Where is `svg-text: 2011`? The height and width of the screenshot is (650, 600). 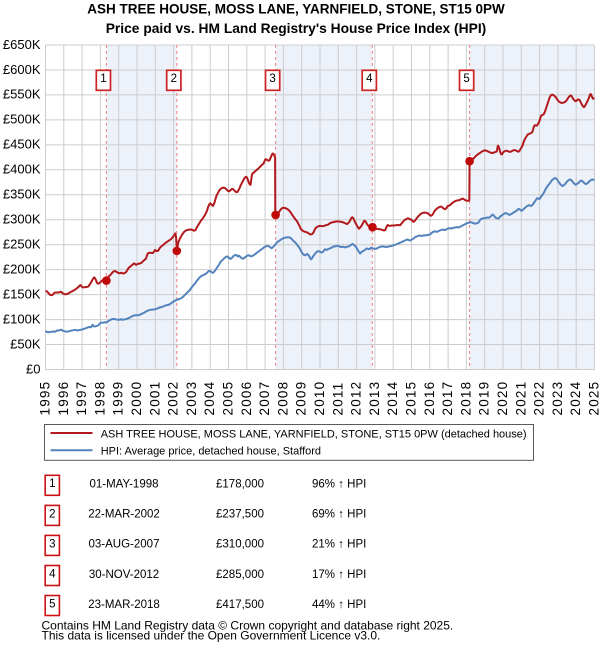 svg-text: 2011 is located at coordinates (337, 399).